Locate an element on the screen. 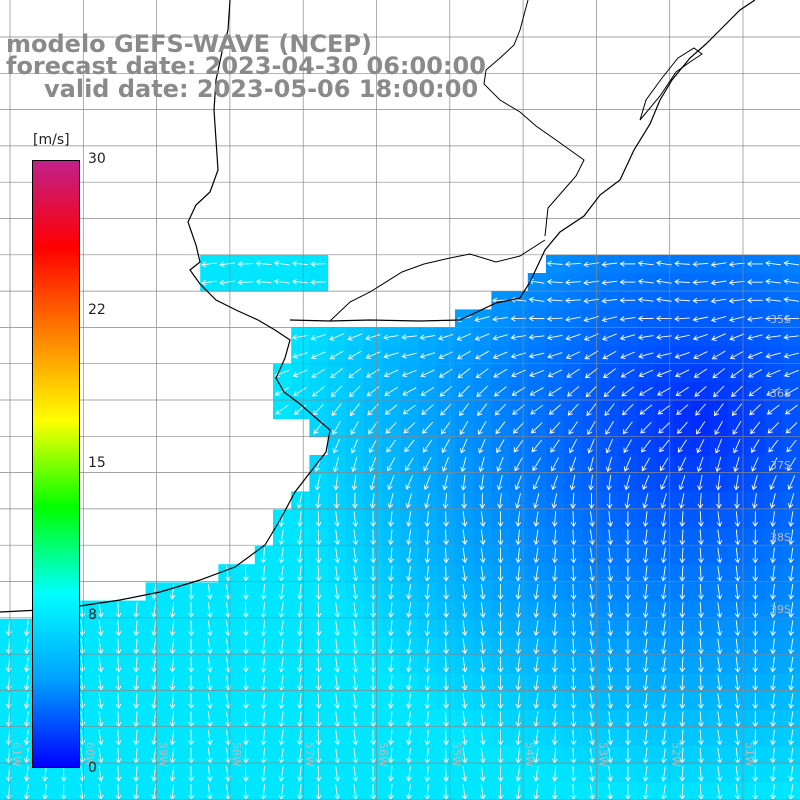 The image size is (800, 800). colorbar-tick: 0 is located at coordinates (92, 768).